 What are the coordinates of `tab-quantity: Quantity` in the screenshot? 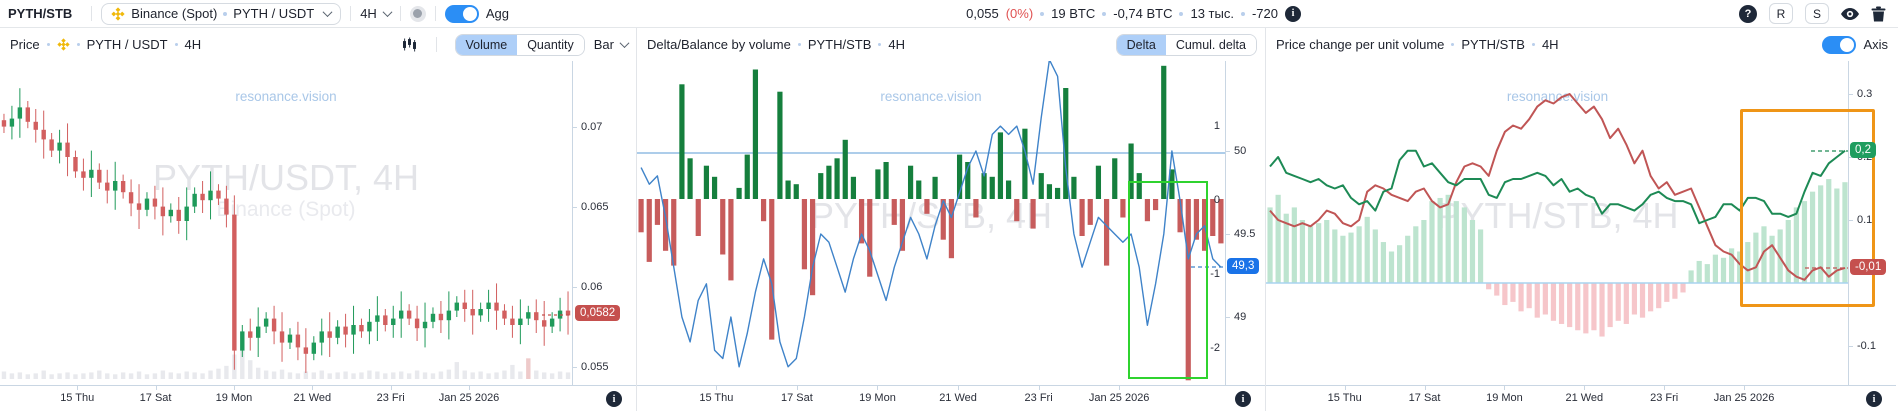 It's located at (550, 44).